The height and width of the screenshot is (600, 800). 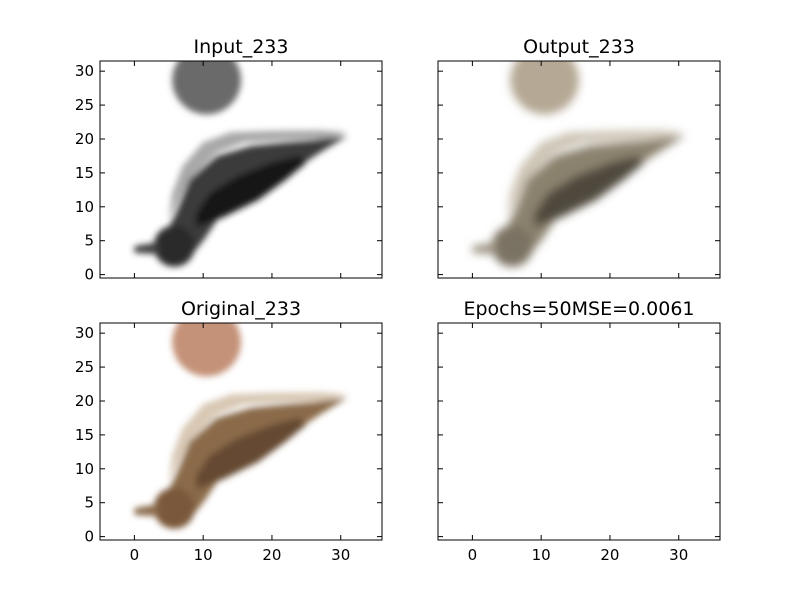 I want to click on subplot-2: Output_233, so click(x=579, y=157).